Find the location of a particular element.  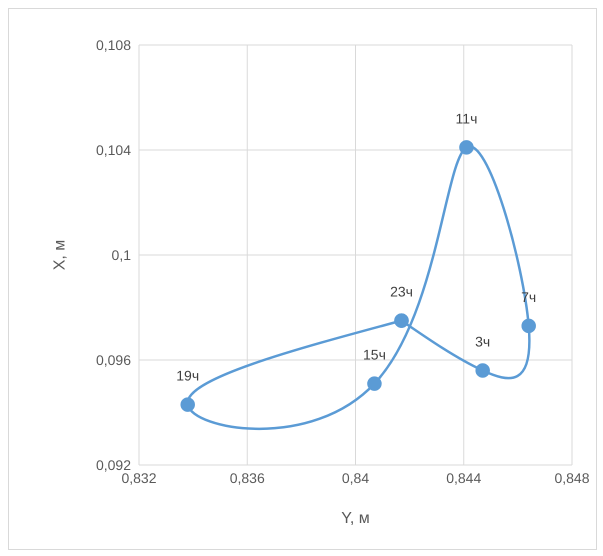

y-tick-label: 0,1 is located at coordinates (122, 254).